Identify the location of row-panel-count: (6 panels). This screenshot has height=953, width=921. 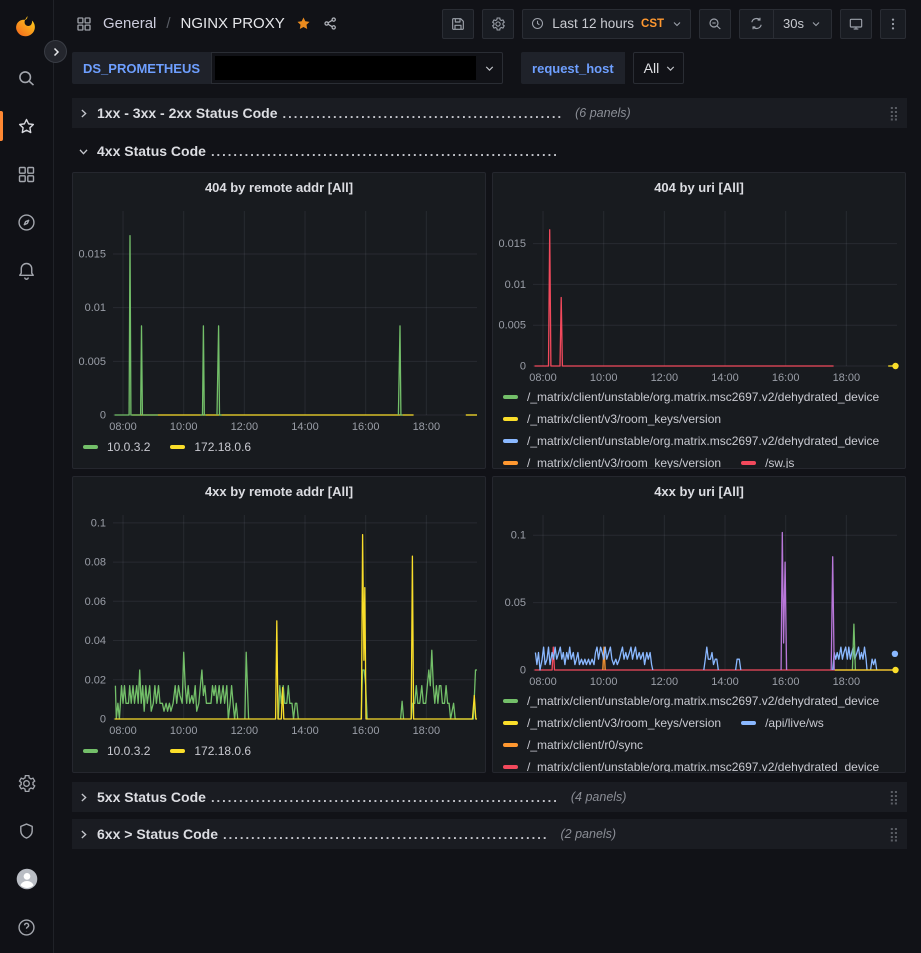
(603, 113).